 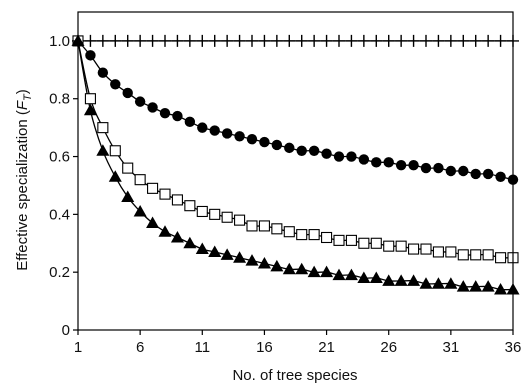 What do you see at coordinates (140, 347) in the screenshot?
I see `x-tick-label: 6` at bounding box center [140, 347].